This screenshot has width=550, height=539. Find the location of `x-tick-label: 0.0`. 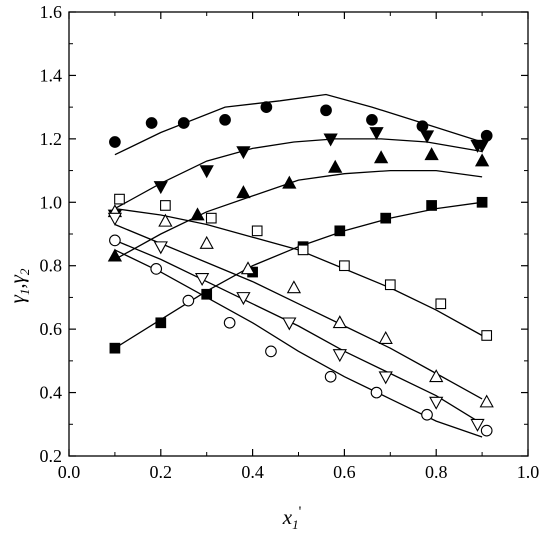

x-tick-label: 0.0 is located at coordinates (69, 472).